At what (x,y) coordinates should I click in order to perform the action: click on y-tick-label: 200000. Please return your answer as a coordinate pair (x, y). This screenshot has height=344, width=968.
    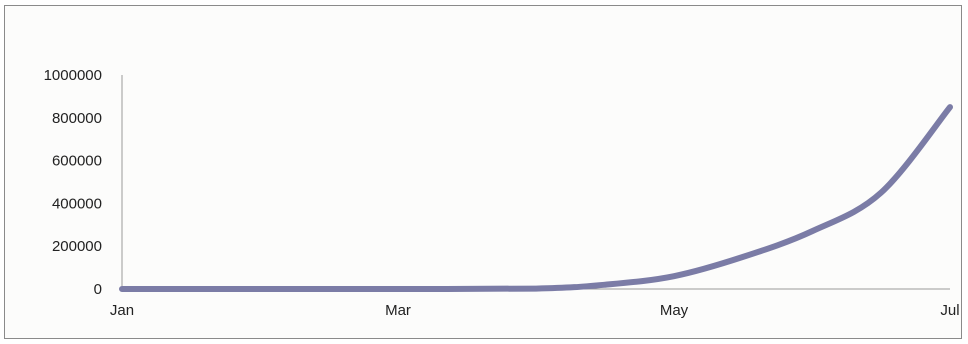
    Looking at the image, I should click on (77, 246).